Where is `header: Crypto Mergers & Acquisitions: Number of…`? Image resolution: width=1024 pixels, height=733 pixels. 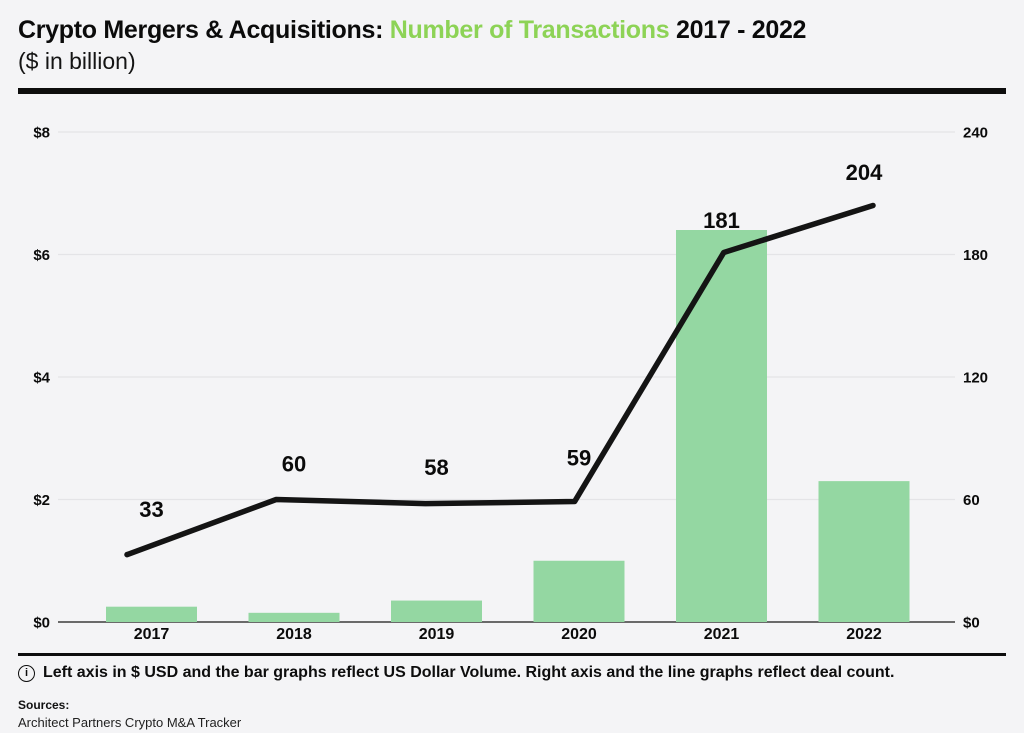 header: Crypto Mergers & Acquisitions: Number of… is located at coordinates (513, 45).